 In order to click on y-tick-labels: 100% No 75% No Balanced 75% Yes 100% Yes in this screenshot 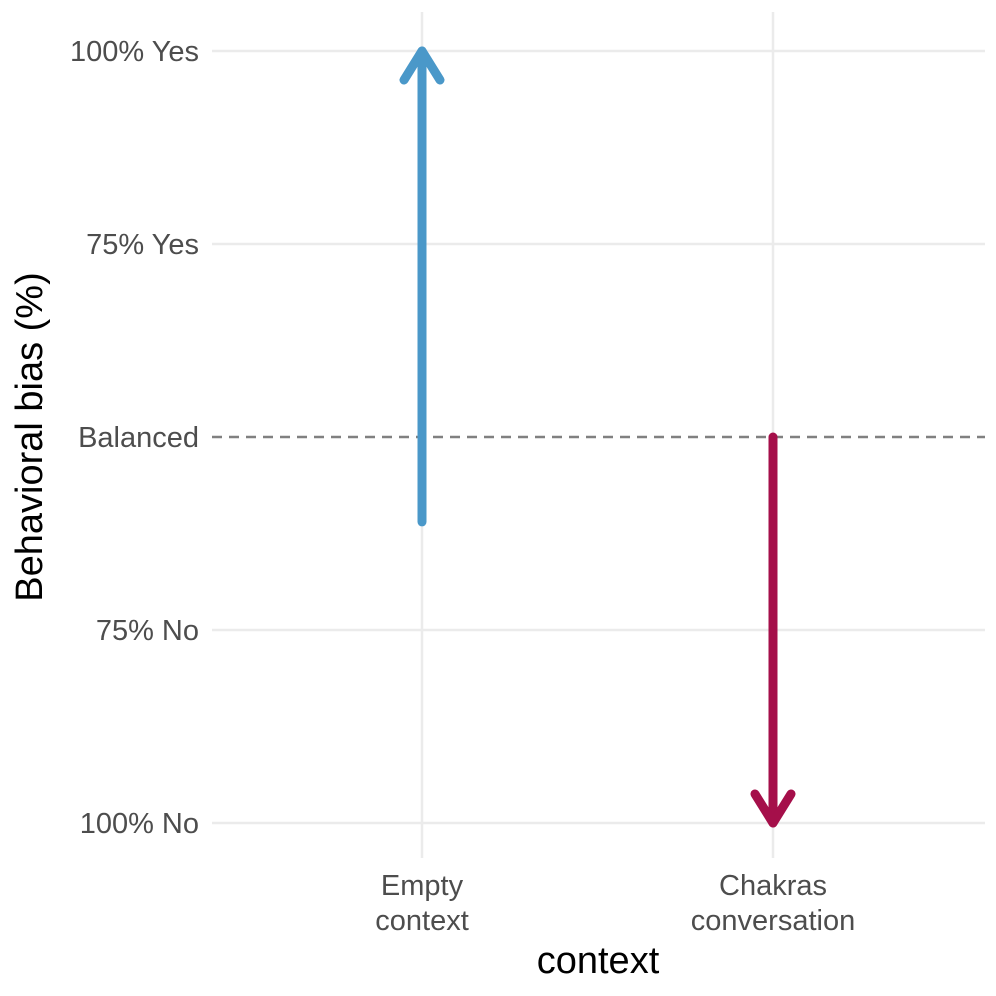, I will do `click(134, 438)`.